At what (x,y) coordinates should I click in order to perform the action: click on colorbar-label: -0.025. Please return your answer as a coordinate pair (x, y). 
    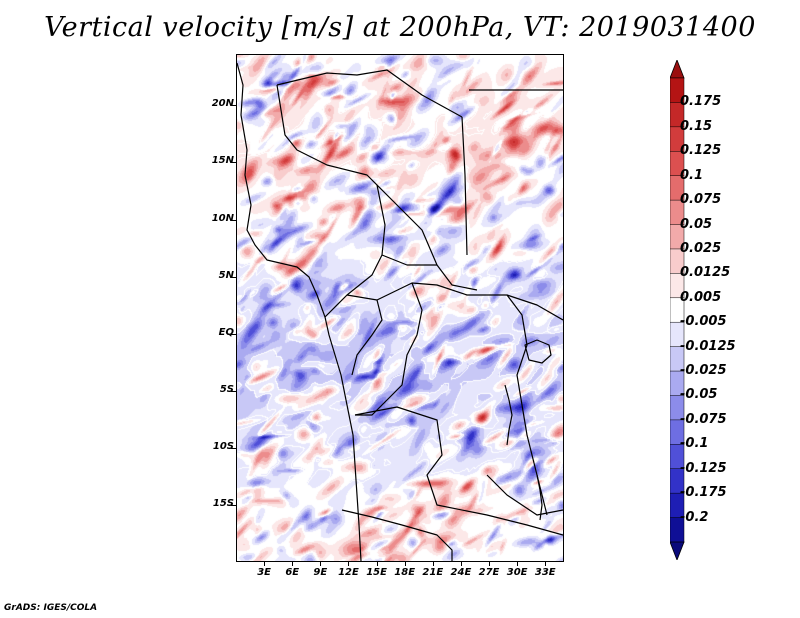
    Looking at the image, I should click on (703, 371).